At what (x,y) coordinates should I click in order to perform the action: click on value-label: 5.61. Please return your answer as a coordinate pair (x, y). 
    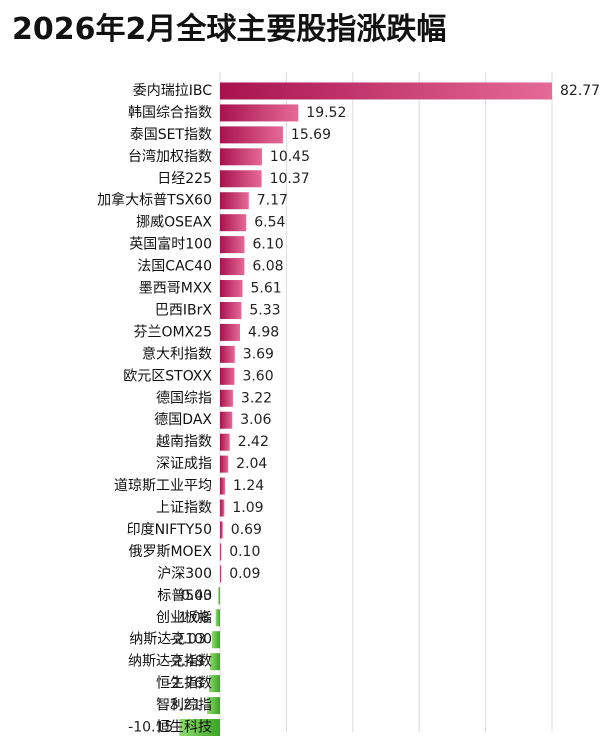
    Looking at the image, I should click on (266, 289).